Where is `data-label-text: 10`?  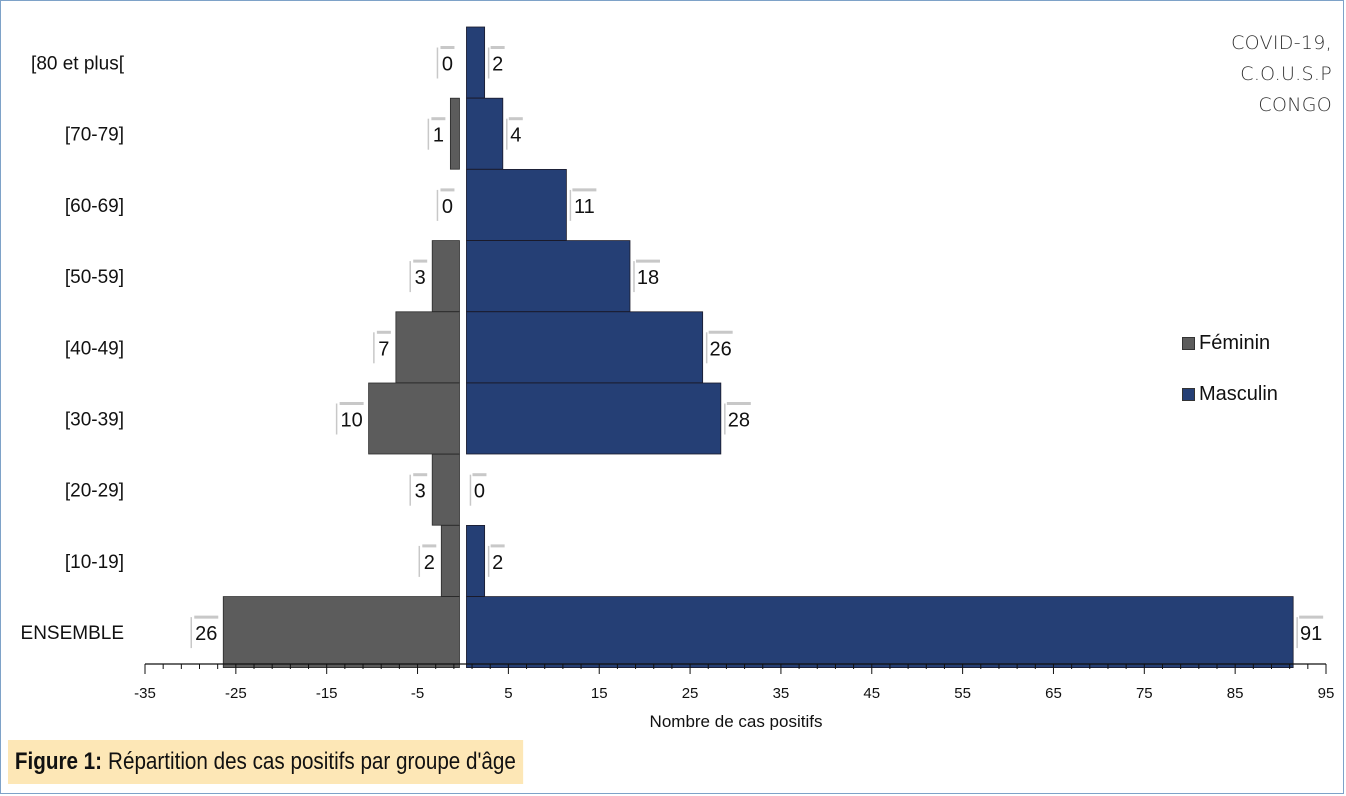 data-label-text: 10 is located at coordinates (351, 421).